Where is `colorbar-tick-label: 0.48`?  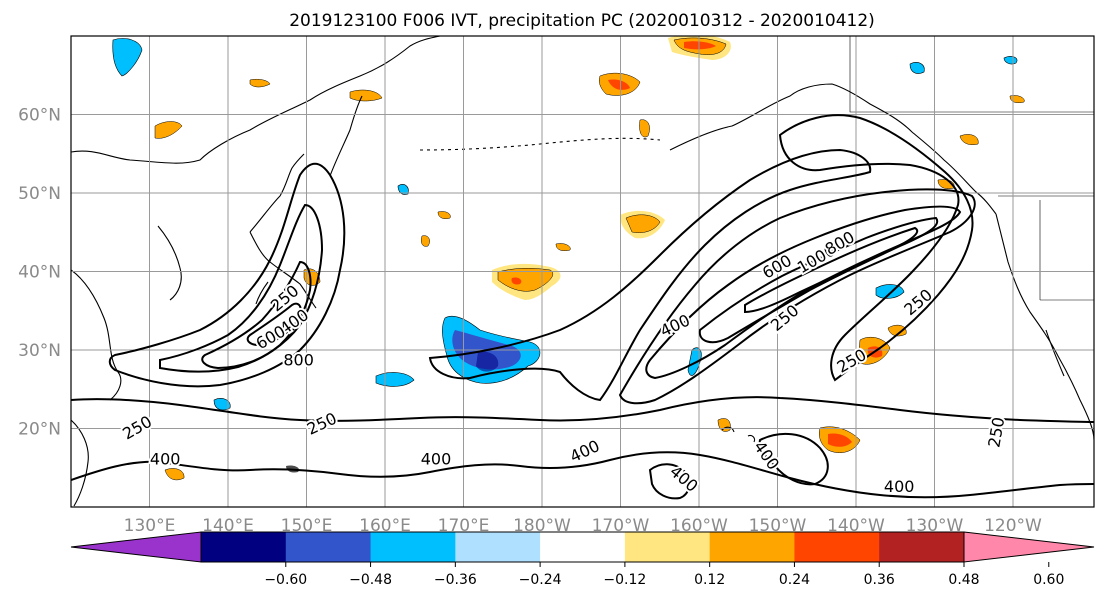
colorbar-tick-label: 0.48 is located at coordinates (963, 580).